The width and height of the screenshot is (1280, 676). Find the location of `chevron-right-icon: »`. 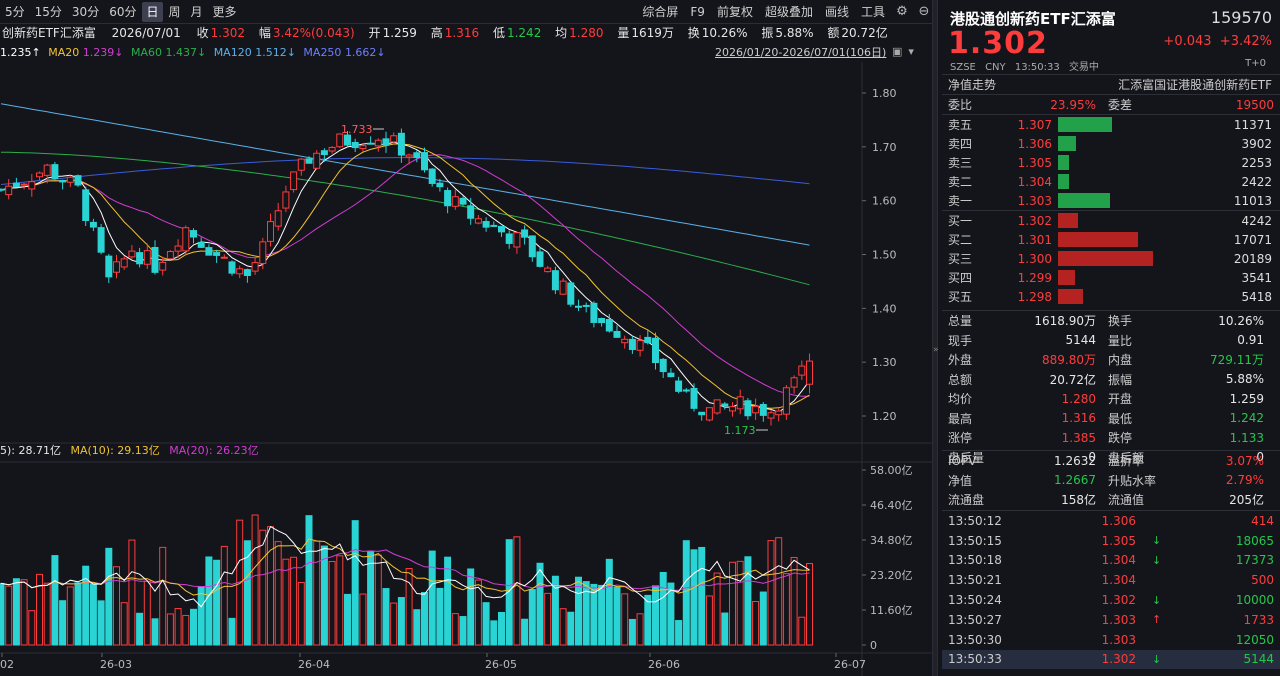

chevron-right-icon: » is located at coordinates (936, 350).